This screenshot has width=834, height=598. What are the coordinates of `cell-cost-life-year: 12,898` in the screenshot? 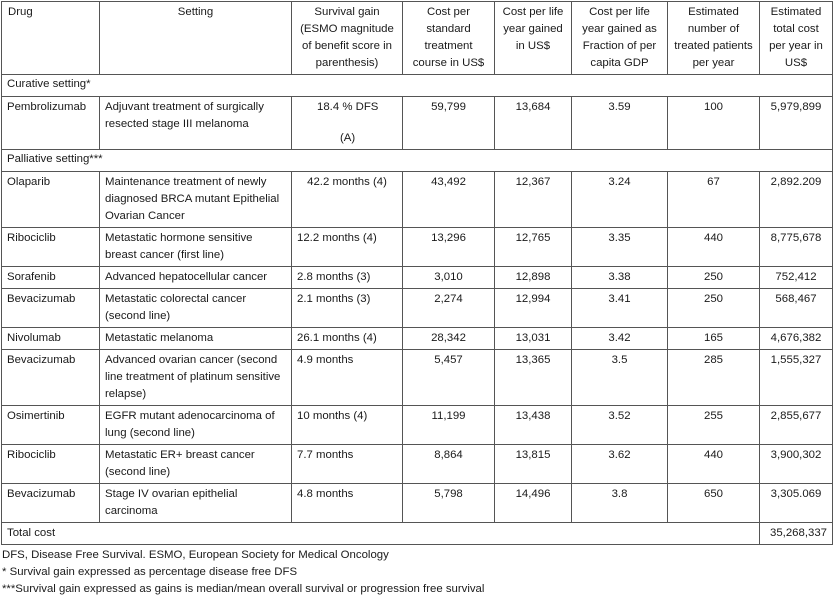 It's located at (533, 277).